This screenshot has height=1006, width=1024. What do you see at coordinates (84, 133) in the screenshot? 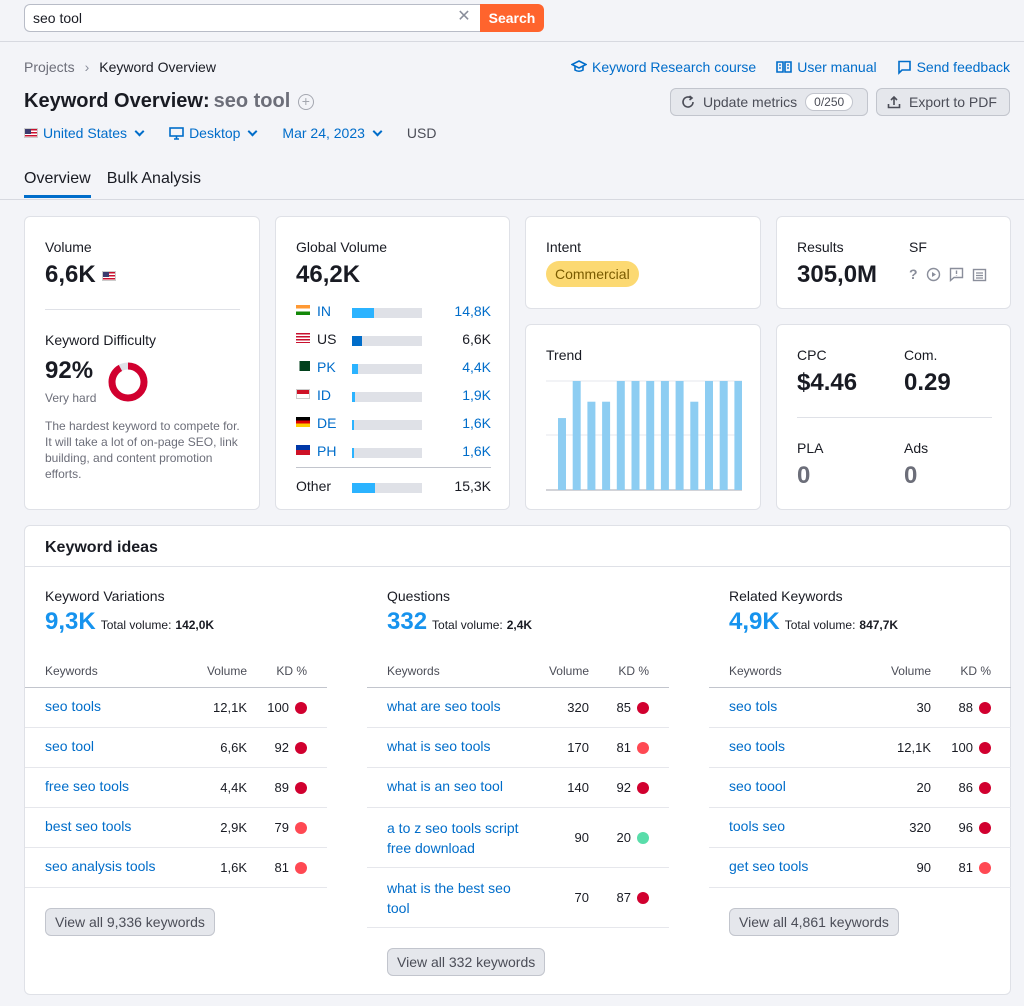
I see `country-select: United States` at bounding box center [84, 133].